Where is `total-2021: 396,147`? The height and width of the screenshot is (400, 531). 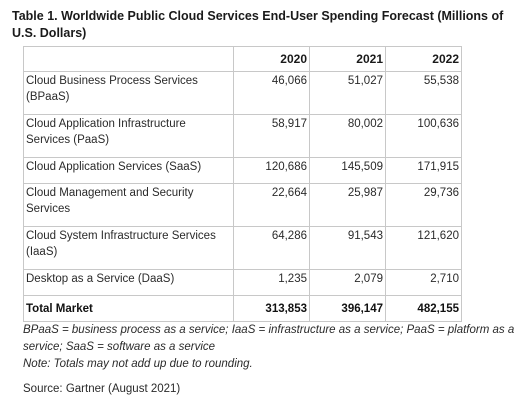
total-2021: 396,147 is located at coordinates (347, 308).